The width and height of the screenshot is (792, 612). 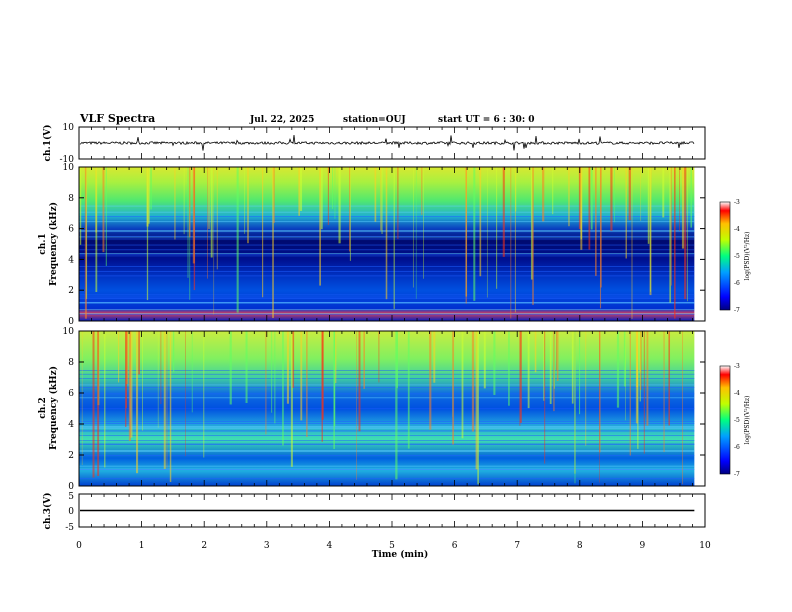 I want to click on spec-ytick-label: 2, so click(x=71, y=291).